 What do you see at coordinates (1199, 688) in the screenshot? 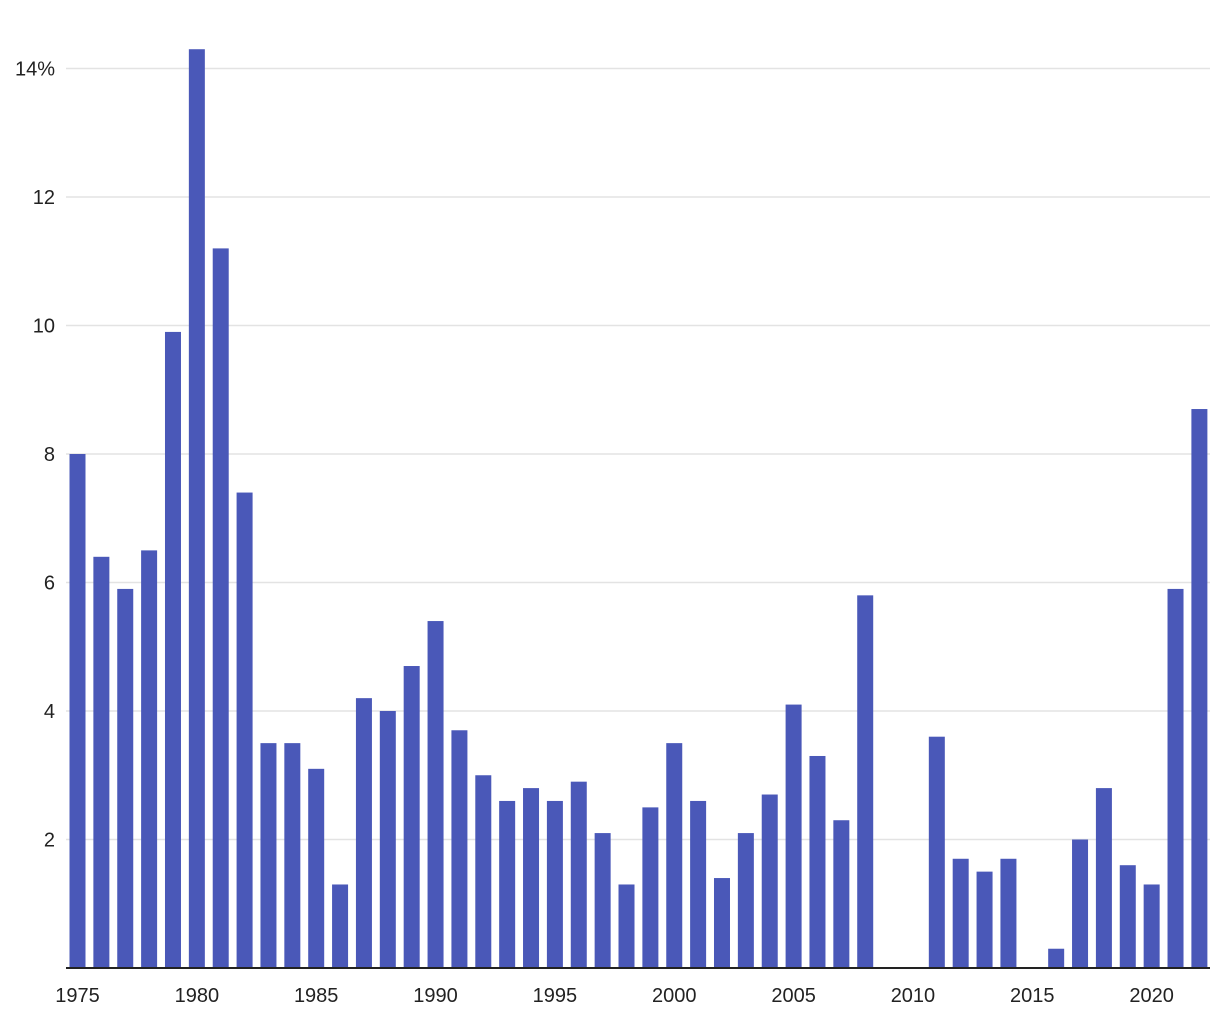
I see `bar-2022` at bounding box center [1199, 688].